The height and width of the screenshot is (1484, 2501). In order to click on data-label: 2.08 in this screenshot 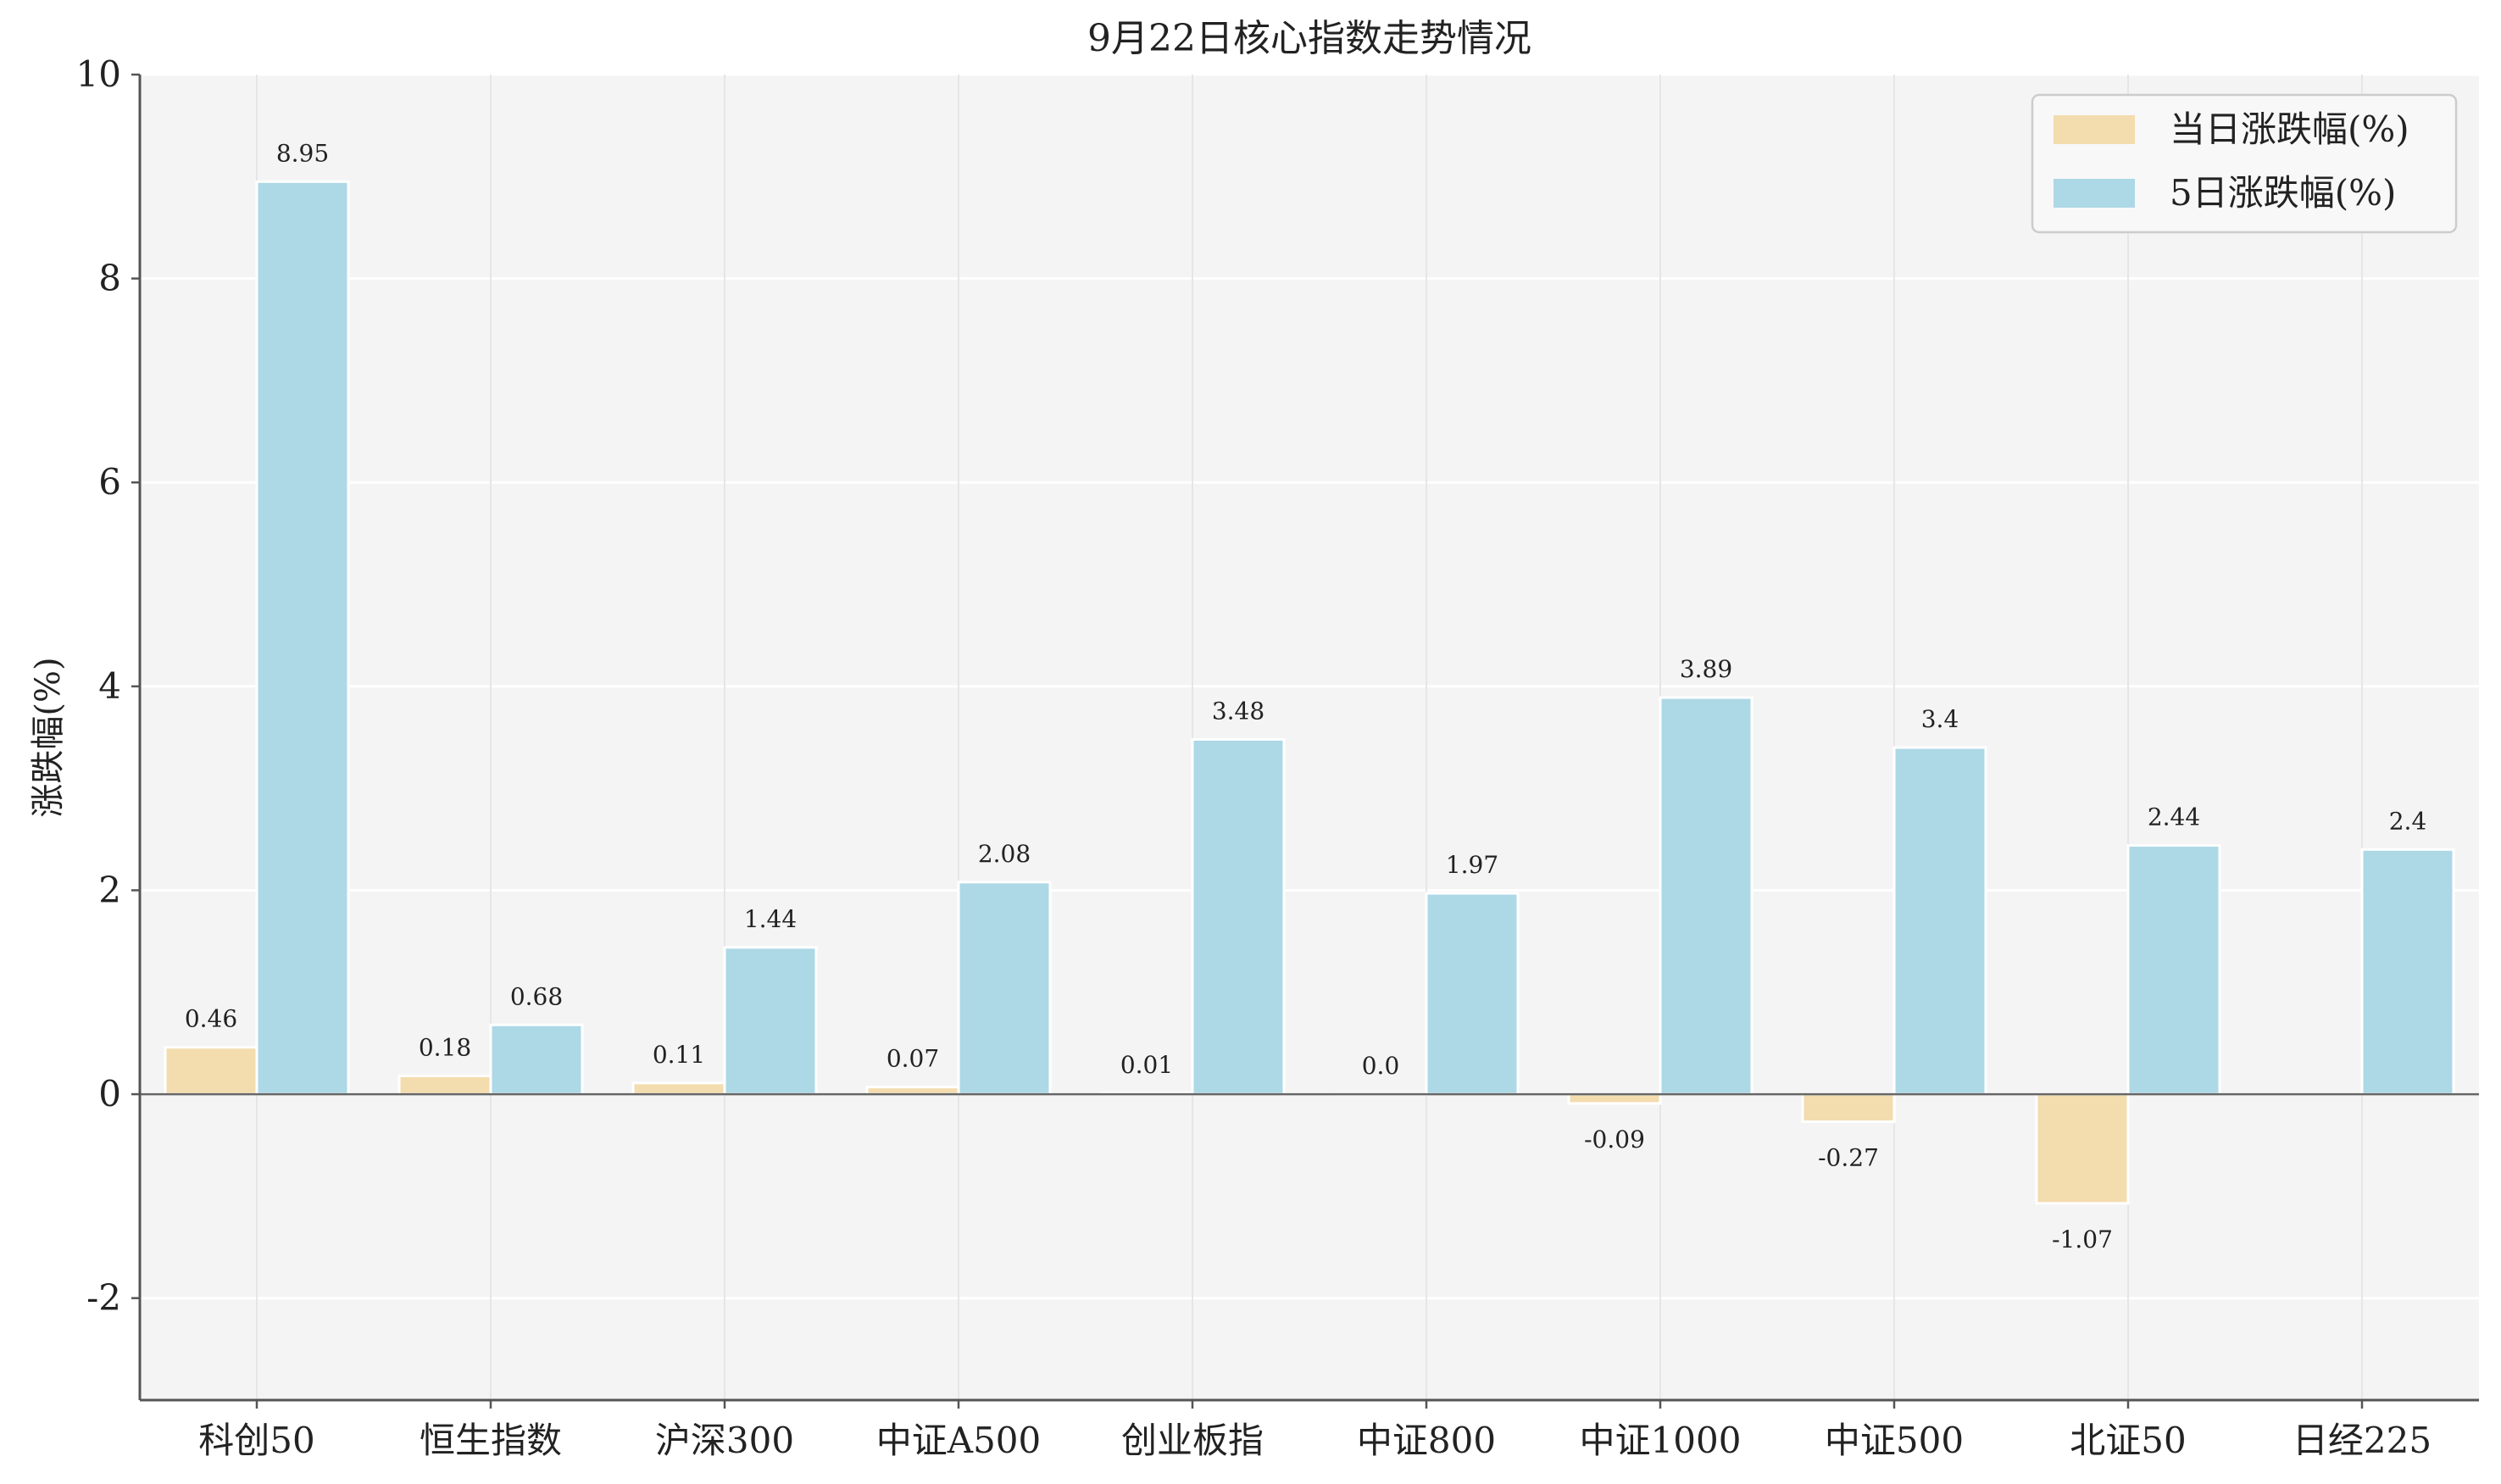, I will do `click(1004, 854)`.